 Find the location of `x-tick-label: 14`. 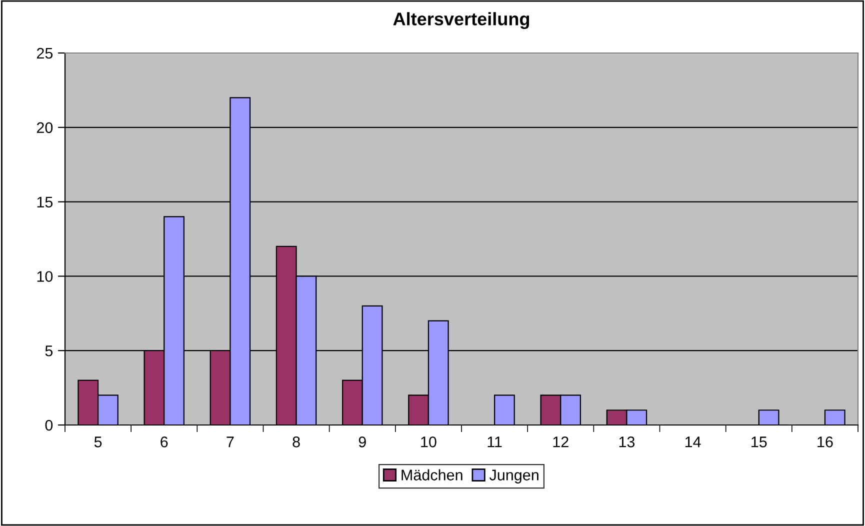

x-tick-label: 14 is located at coordinates (693, 442).